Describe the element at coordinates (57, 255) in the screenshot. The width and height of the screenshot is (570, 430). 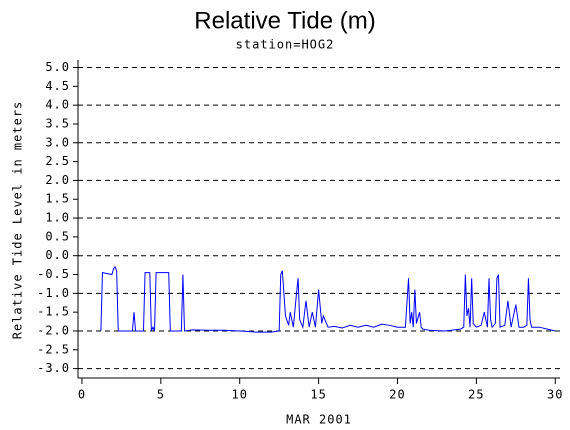
I see `y-tick-label: 0.0` at that location.